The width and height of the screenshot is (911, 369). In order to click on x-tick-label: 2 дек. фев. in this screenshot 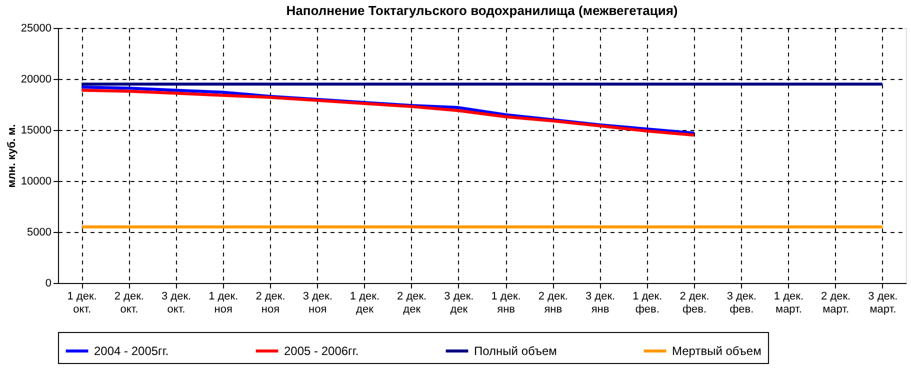, I will do `click(695, 303)`.